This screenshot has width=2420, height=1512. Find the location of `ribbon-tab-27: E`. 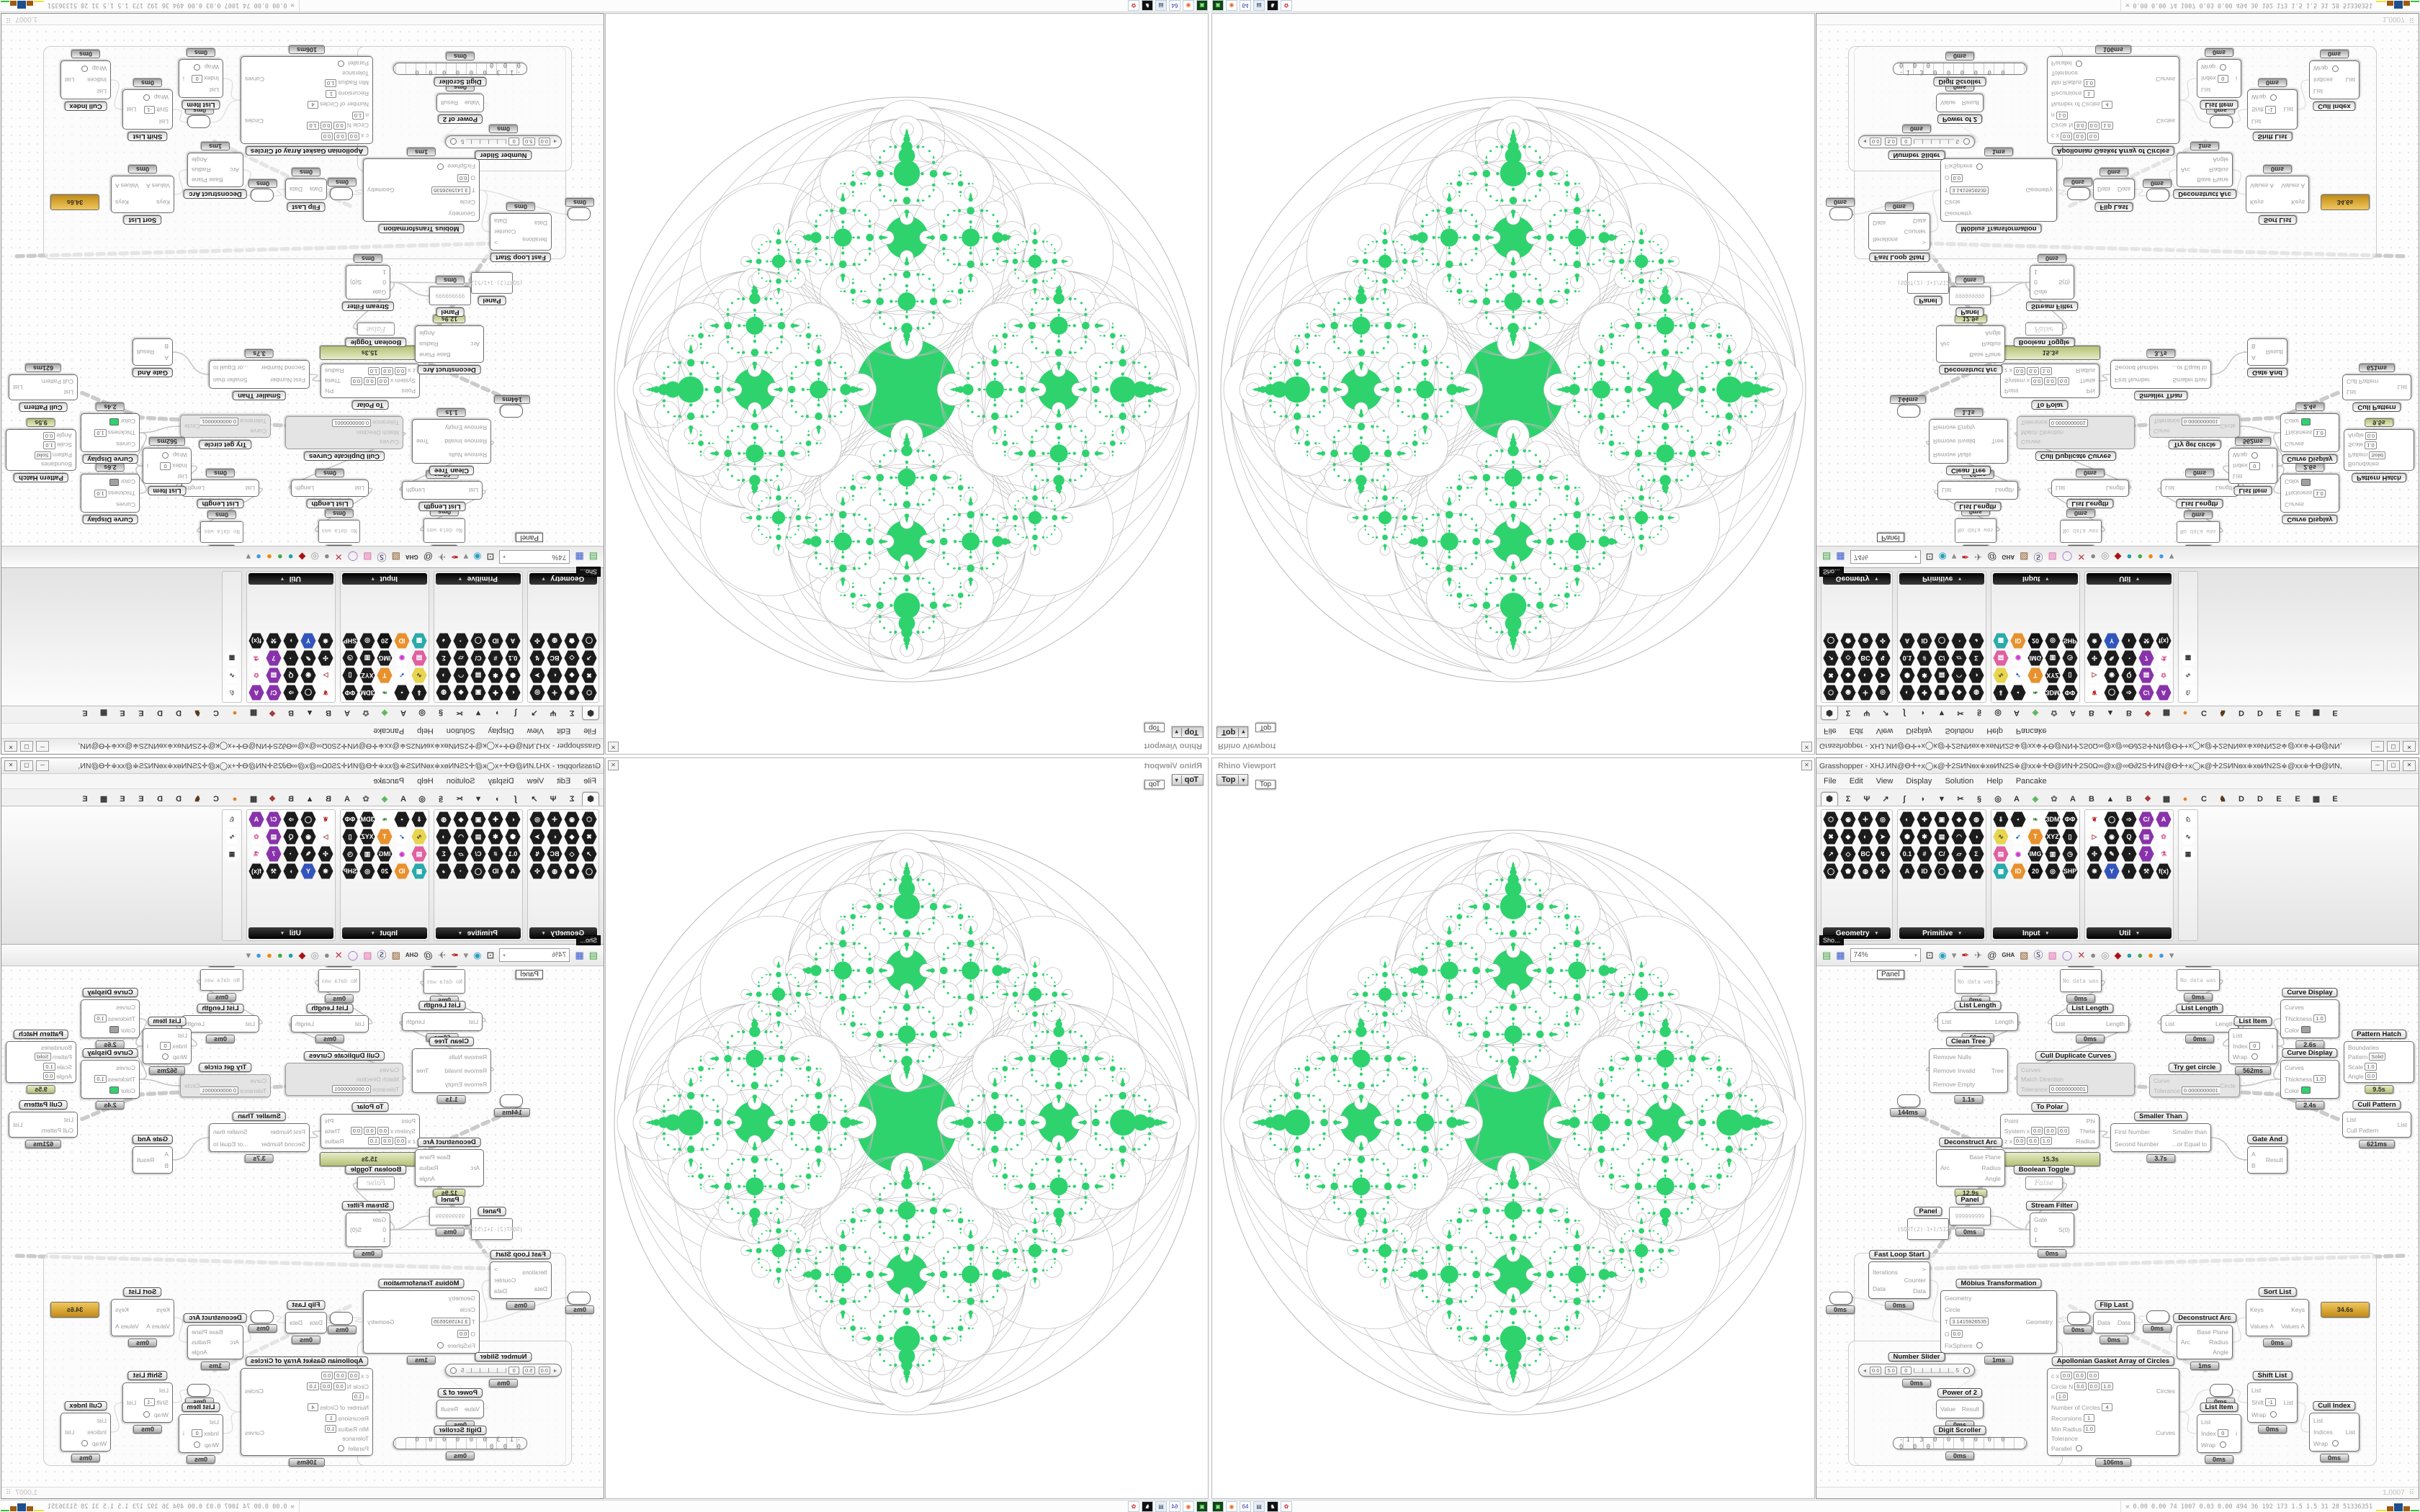

ribbon-tab-27: E is located at coordinates (85, 712).